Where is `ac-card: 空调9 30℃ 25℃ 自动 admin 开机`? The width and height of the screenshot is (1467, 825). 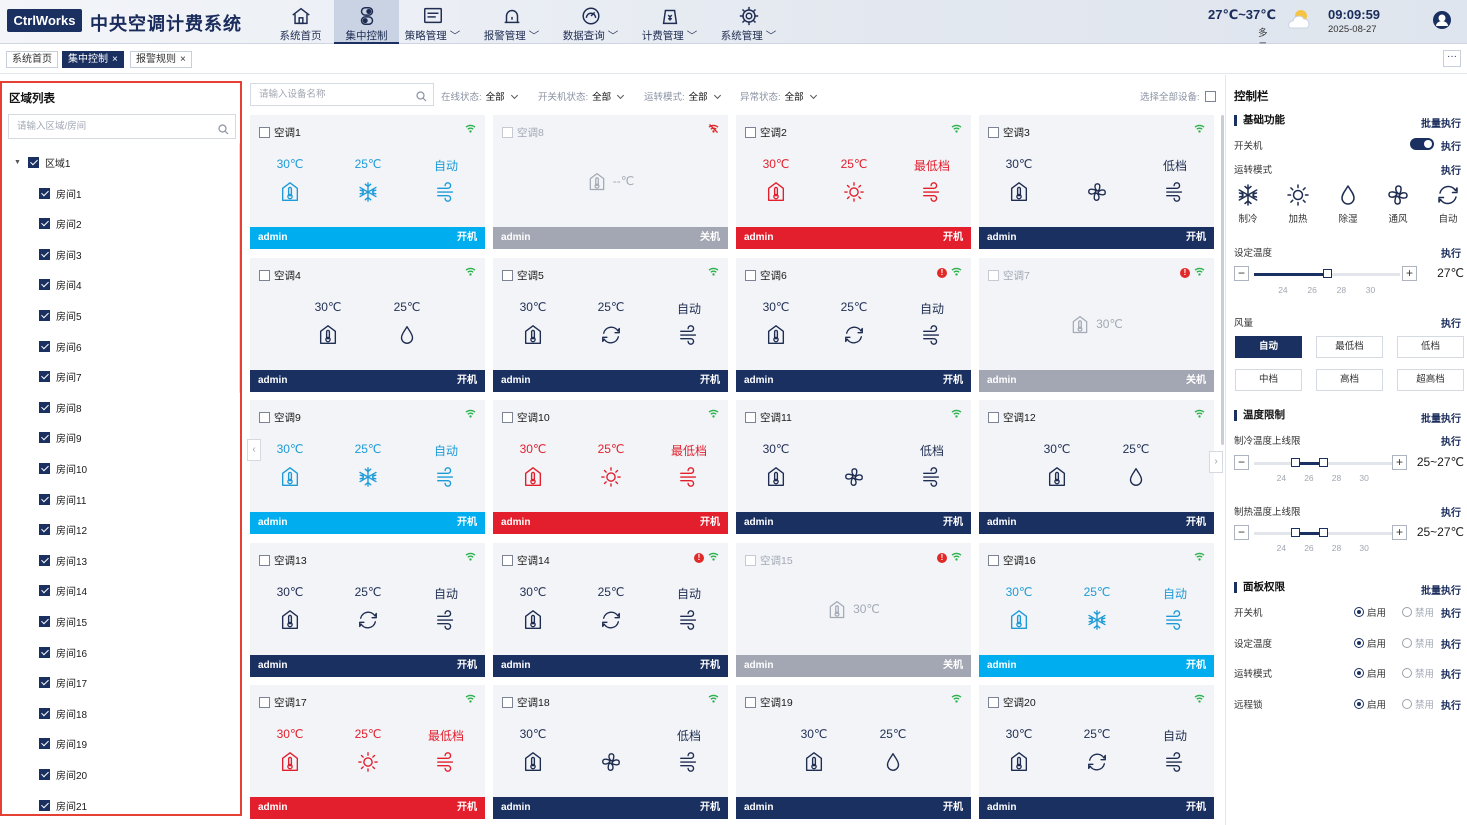
ac-card: 空调9 30℃ 25℃ 自动 admin 开机 is located at coordinates (367, 467).